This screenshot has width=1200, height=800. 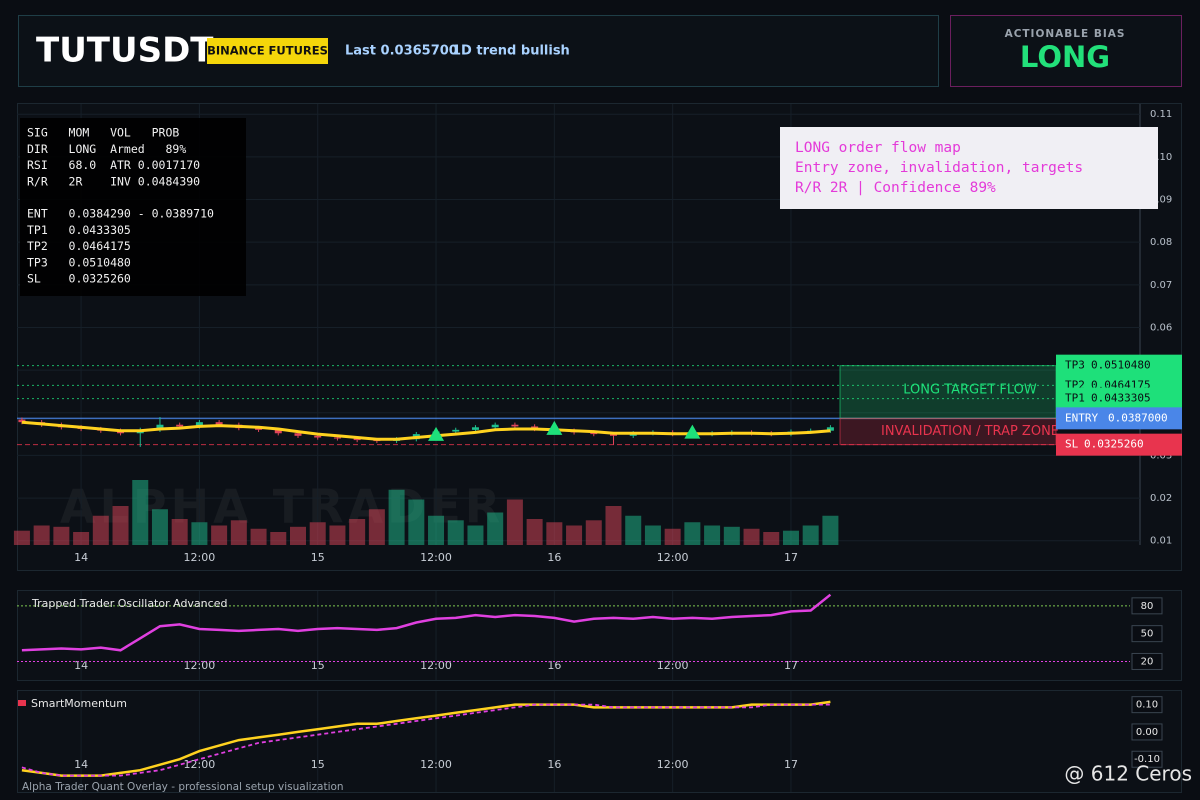 I want to click on y-tick-label: 0.07, so click(x=1161, y=285).